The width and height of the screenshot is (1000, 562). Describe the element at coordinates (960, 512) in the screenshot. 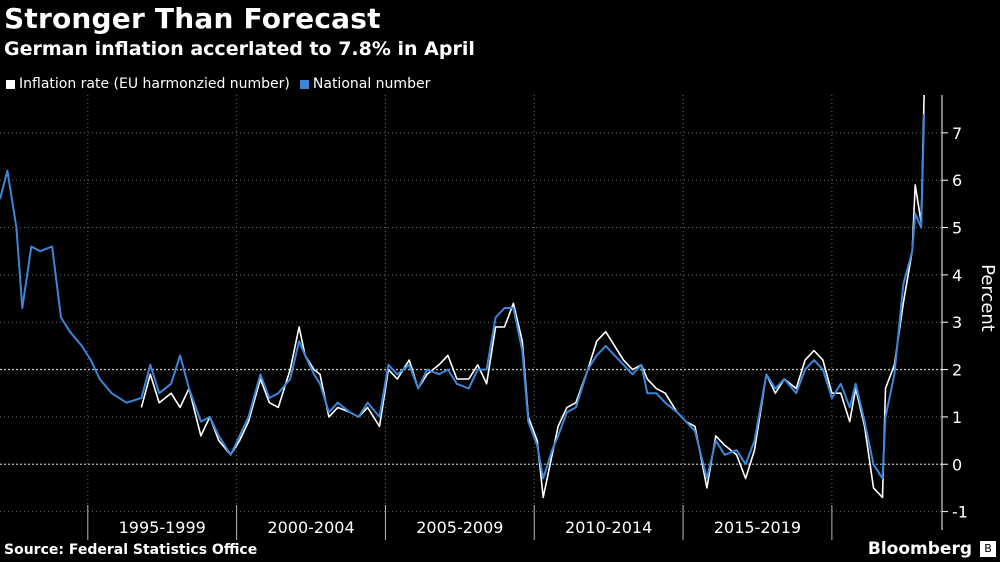

I see `y-tick-label: -1` at that location.